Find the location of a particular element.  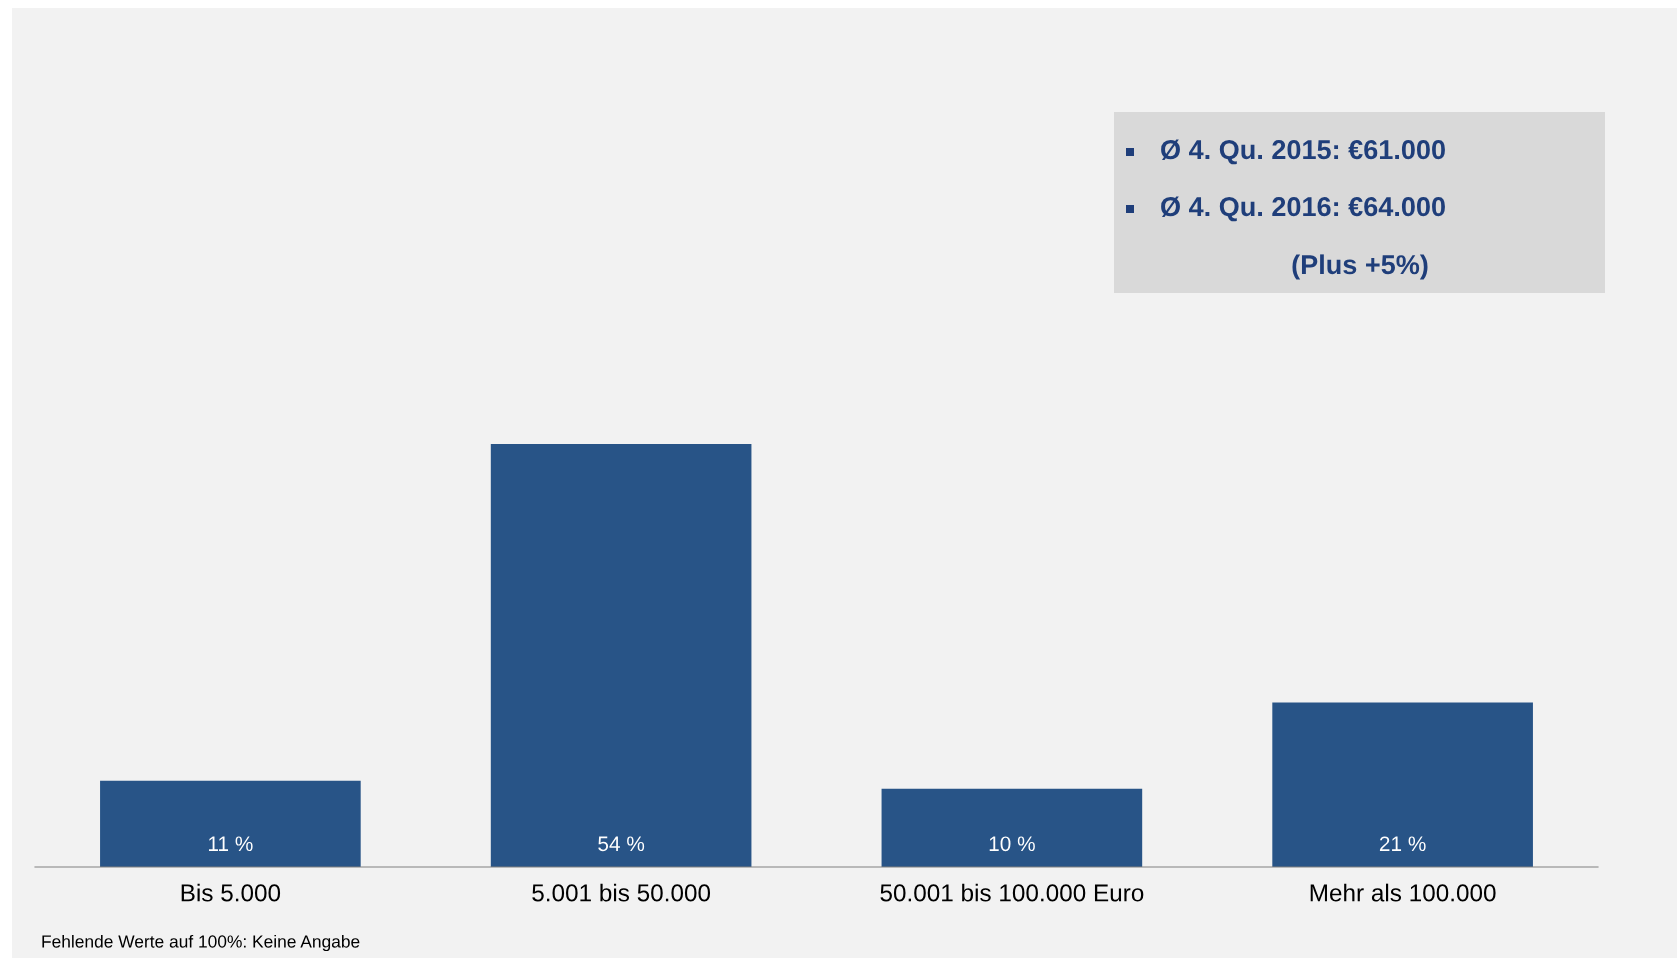

text: (Plus +5%) is located at coordinates (1360, 267).